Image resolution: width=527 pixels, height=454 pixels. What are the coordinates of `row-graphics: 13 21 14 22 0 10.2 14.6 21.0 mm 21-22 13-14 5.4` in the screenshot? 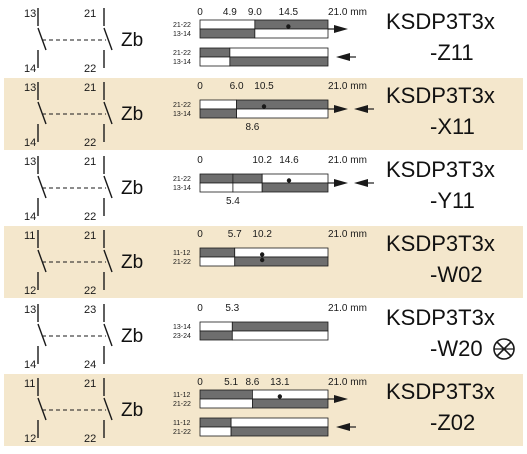 It's located at (199, 189).